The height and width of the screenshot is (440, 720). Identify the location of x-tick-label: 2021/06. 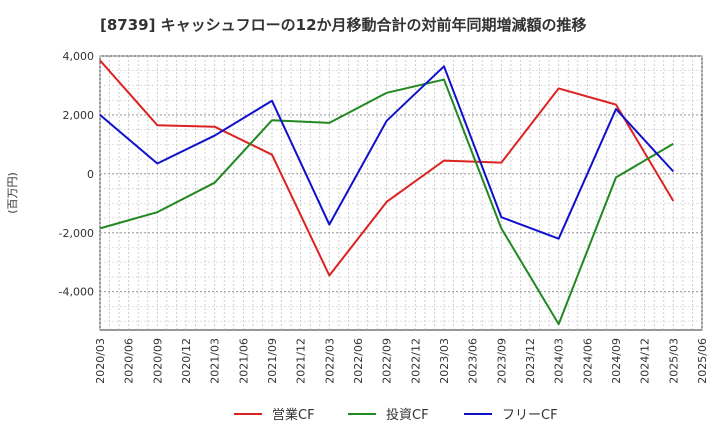
(243, 361).